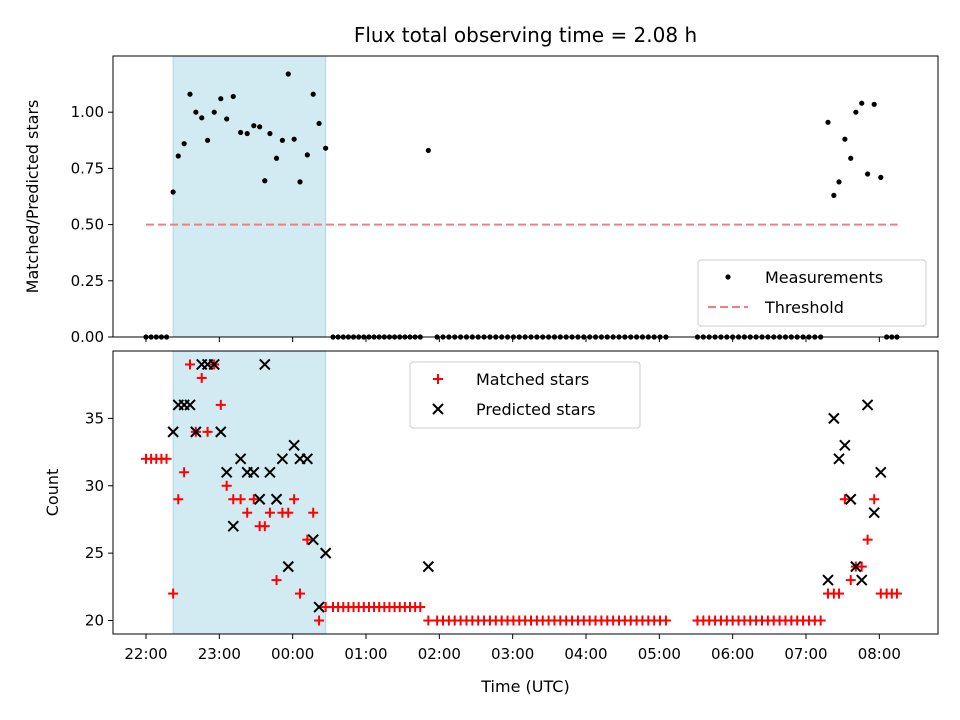 The width and height of the screenshot is (960, 720). What do you see at coordinates (249, 196) in the screenshot?
I see `top-shaded-region` at bounding box center [249, 196].